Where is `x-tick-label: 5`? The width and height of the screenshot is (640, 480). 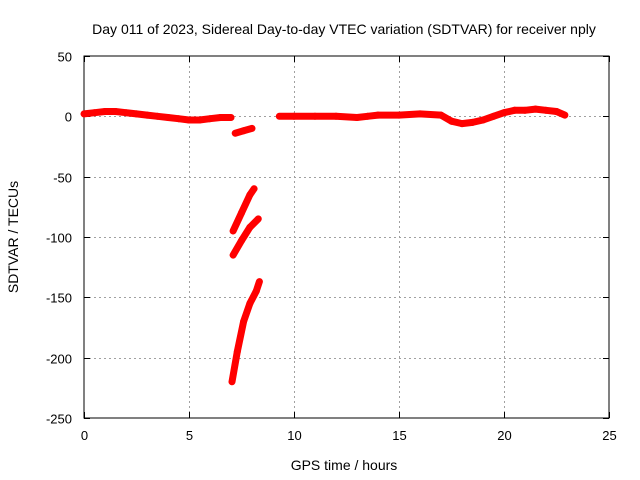
x-tick-label: 5 is located at coordinates (189, 435).